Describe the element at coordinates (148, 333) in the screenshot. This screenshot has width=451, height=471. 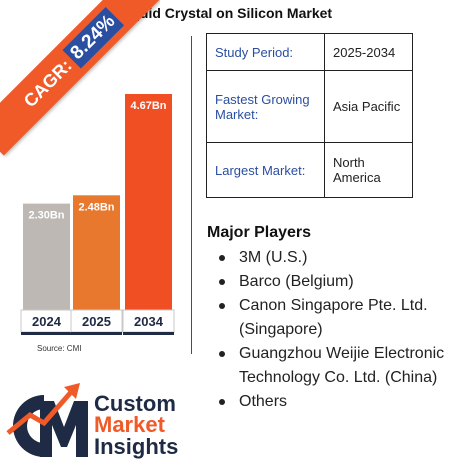
I see `category-underline-2034` at that location.